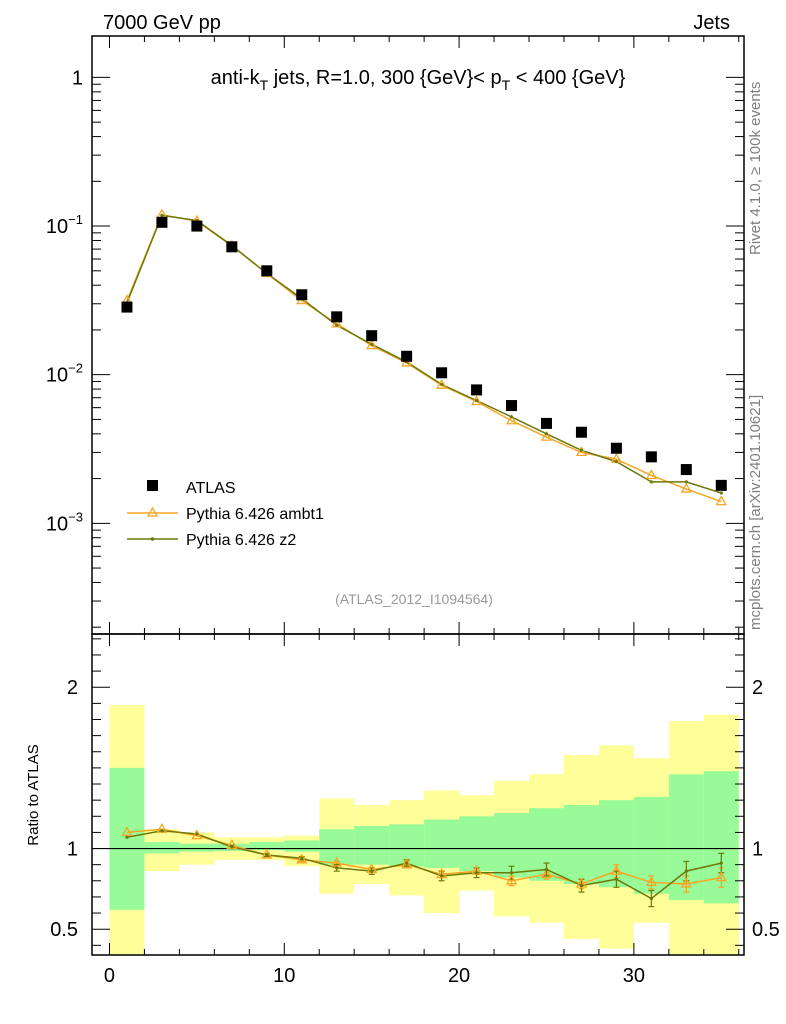 This screenshot has width=786, height=1024. I want to click on mcplots-source-label: mcplots.cern.ch [arXiv:2401.10621], so click(755, 512).